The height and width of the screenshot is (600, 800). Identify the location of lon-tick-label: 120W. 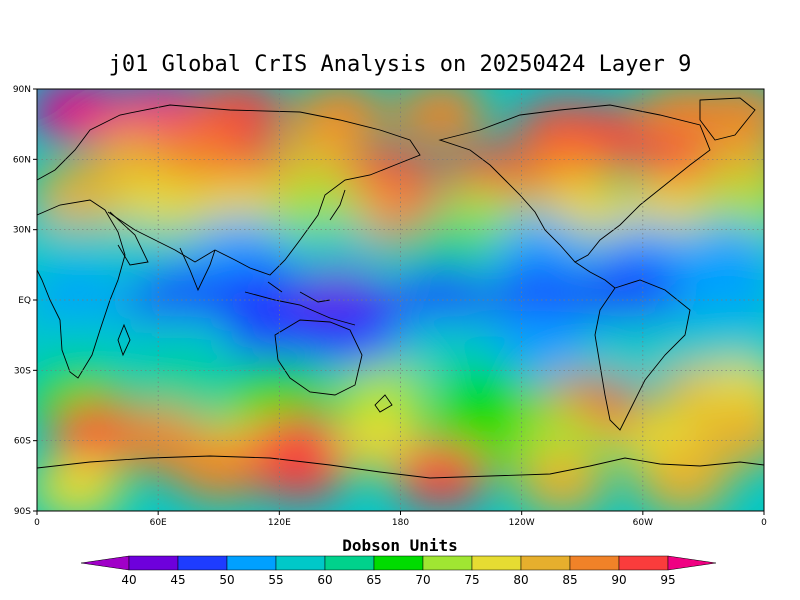
(522, 523).